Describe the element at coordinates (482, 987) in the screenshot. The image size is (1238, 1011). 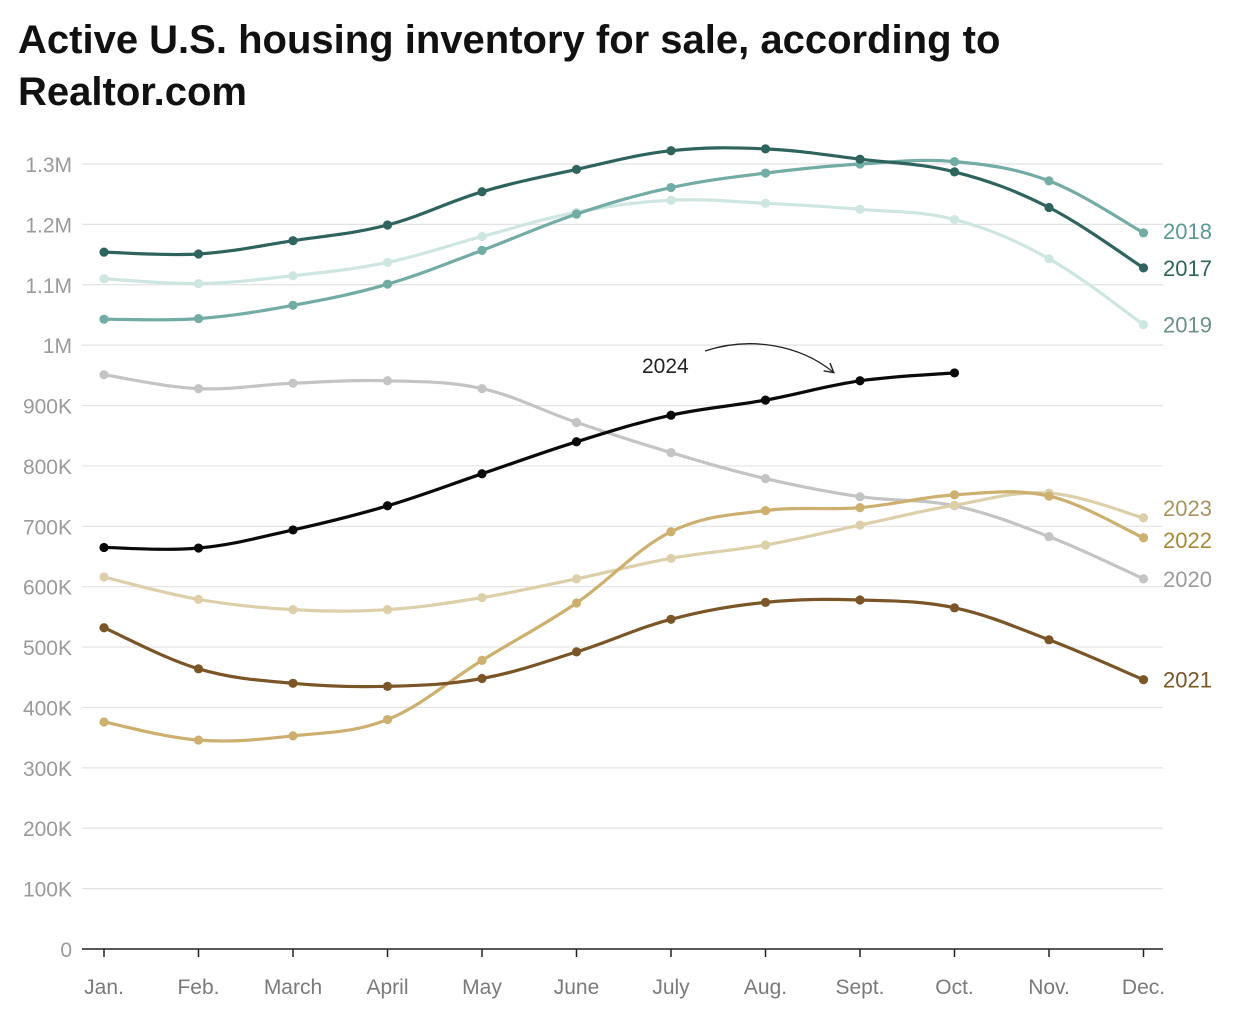
I see `x-tick-label: May` at that location.